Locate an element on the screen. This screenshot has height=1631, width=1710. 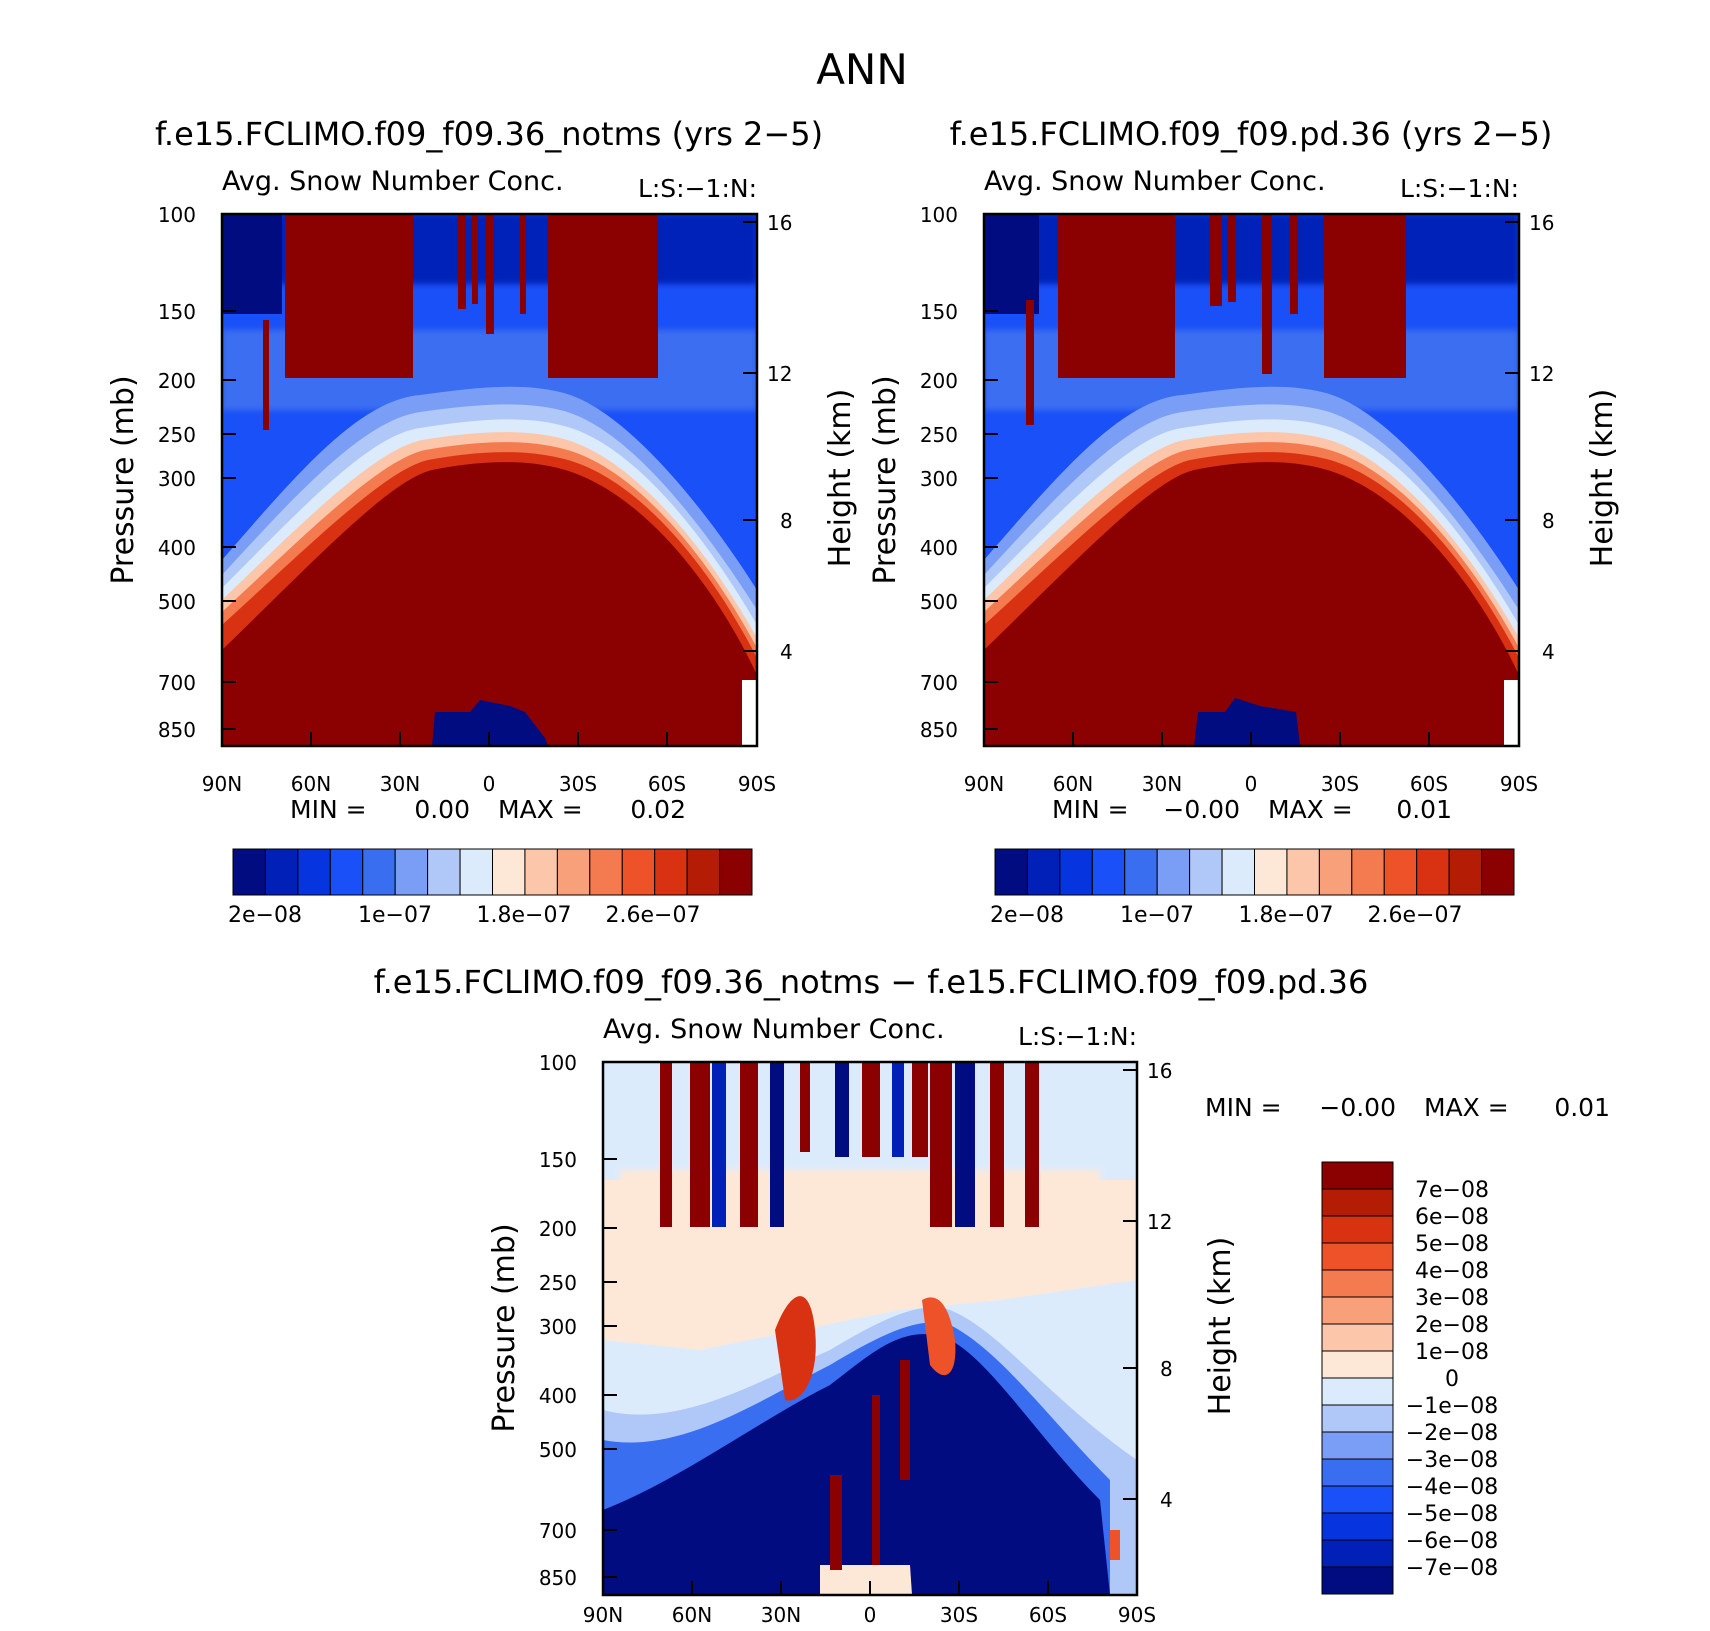
panel-right-right-ticks: 16 12 8 4 is located at coordinates (1542, 437).